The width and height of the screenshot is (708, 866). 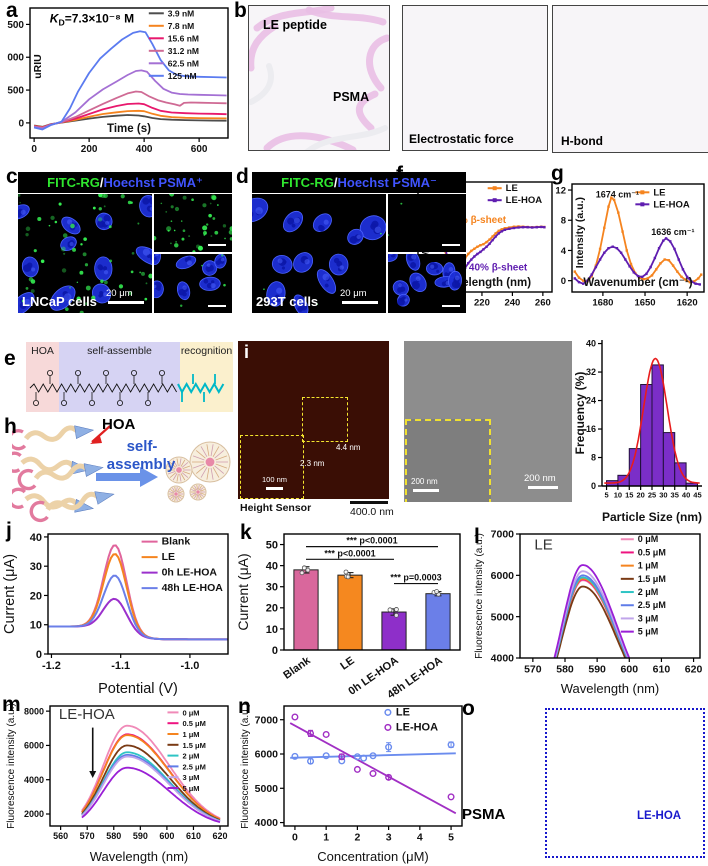 What do you see at coordinates (427, 283) in the screenshot?
I see `confocal-293t-blue-channel` at bounding box center [427, 283].